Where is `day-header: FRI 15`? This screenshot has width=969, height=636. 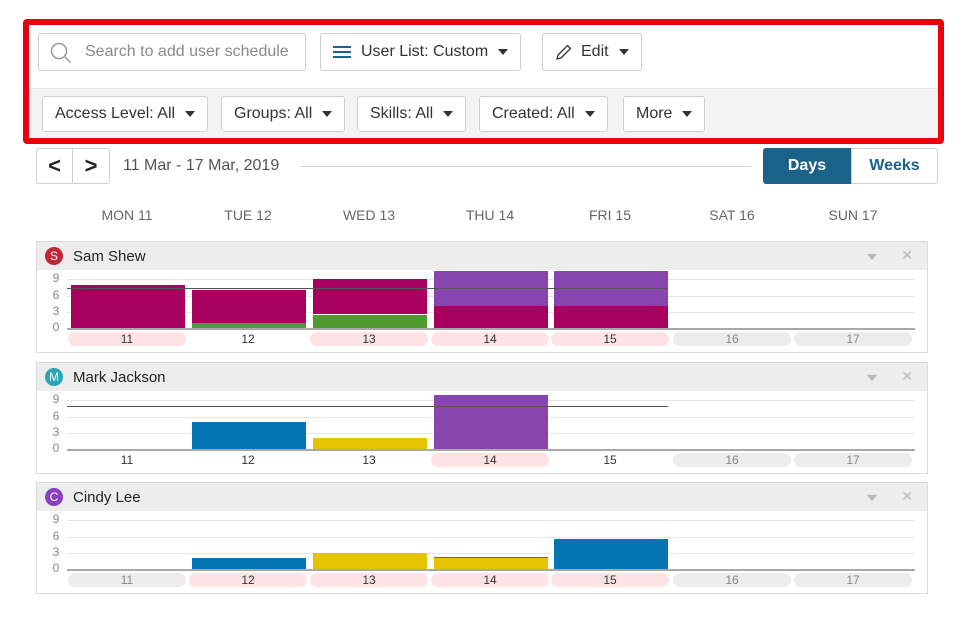 day-header: FRI 15 is located at coordinates (609, 215).